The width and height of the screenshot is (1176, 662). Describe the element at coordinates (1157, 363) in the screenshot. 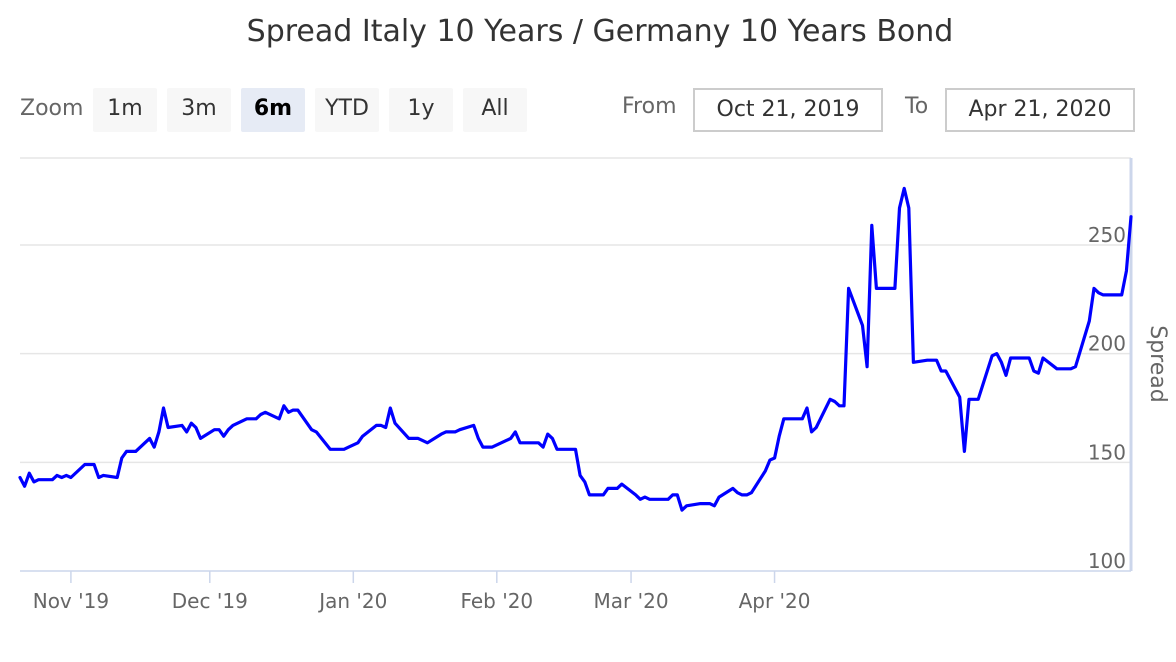

I see `y-axis-label: Spread` at that location.